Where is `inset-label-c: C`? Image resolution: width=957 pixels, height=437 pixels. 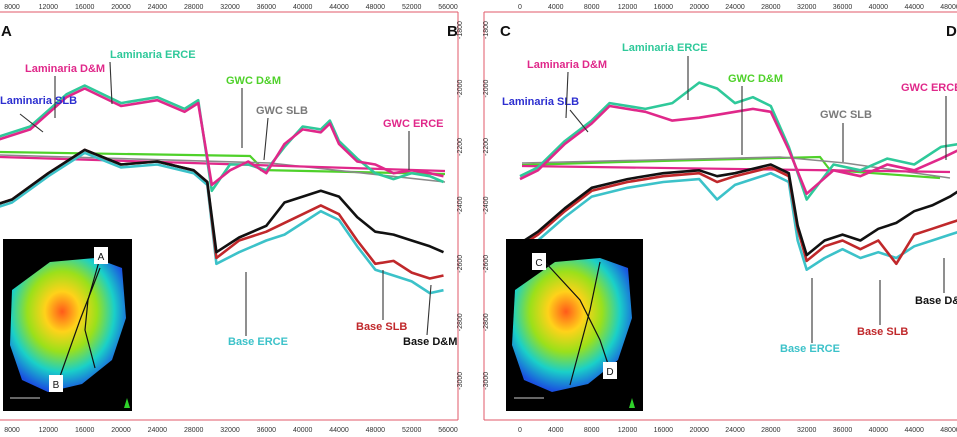 inset-label-c: C is located at coordinates (538, 263).